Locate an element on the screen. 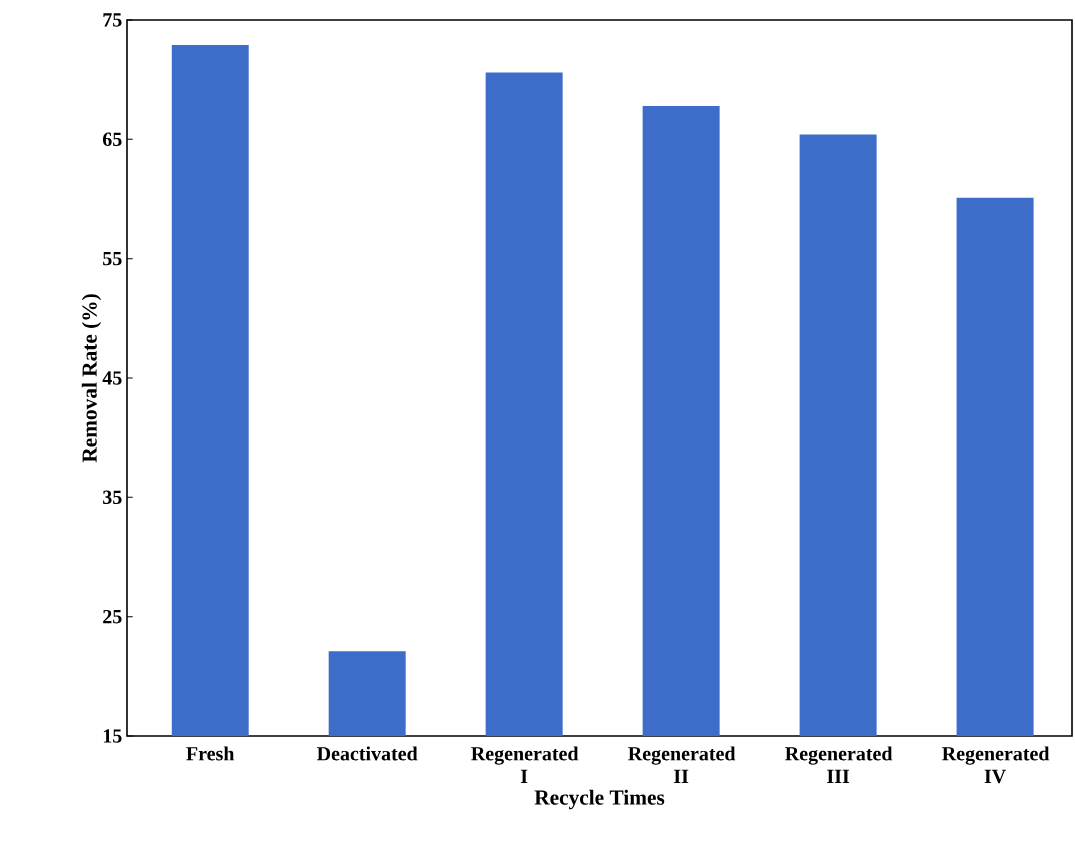 This screenshot has height=843, width=1075. y-axis-title: Removal Rate (%) is located at coordinates (91, 378).